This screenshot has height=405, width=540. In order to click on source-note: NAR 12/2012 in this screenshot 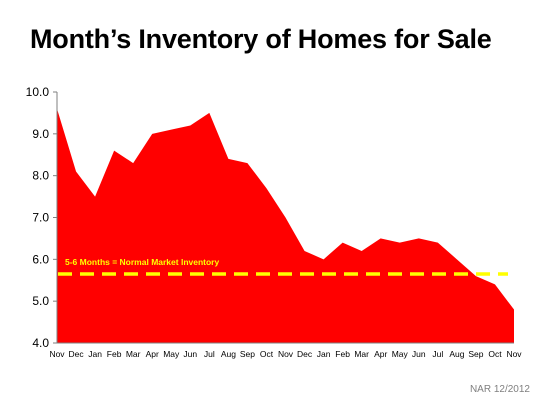, I will do `click(499, 389)`.